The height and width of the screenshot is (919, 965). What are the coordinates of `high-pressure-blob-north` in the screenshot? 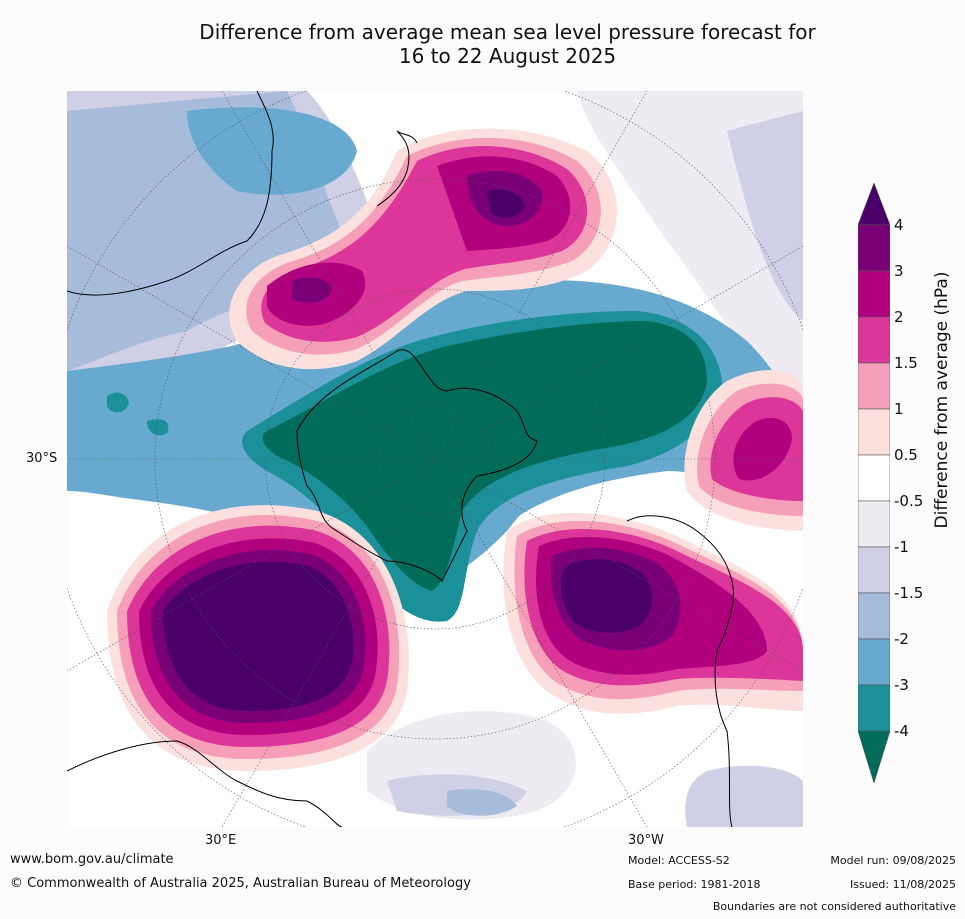 It's located at (423, 249).